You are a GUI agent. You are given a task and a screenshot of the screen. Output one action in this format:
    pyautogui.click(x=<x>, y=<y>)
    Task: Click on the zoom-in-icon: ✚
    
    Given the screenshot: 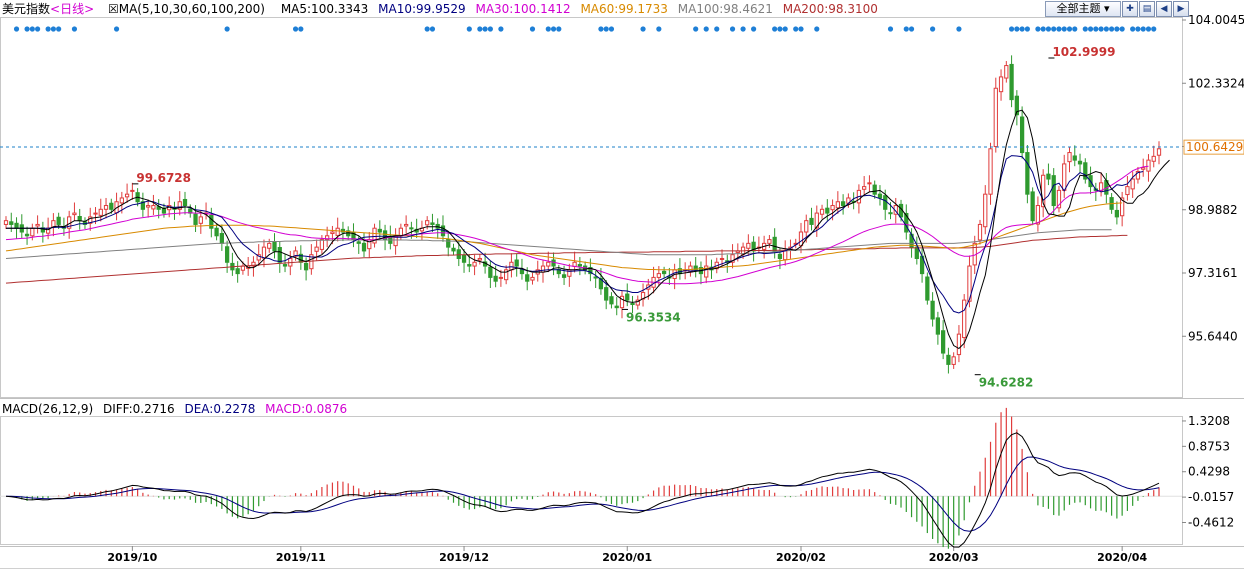 What is the action you would take?
    pyautogui.click(x=1130, y=9)
    